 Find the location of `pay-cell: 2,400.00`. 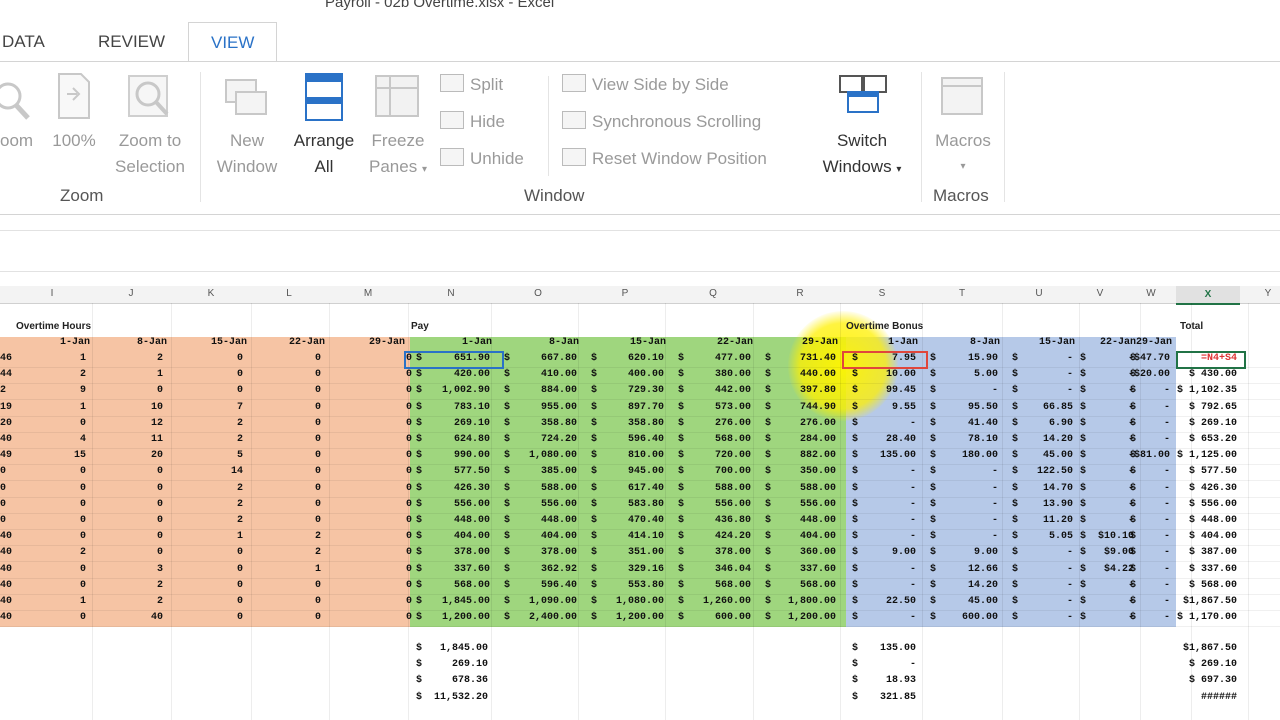

pay-cell: 2,400.00 is located at coordinates (552, 618).